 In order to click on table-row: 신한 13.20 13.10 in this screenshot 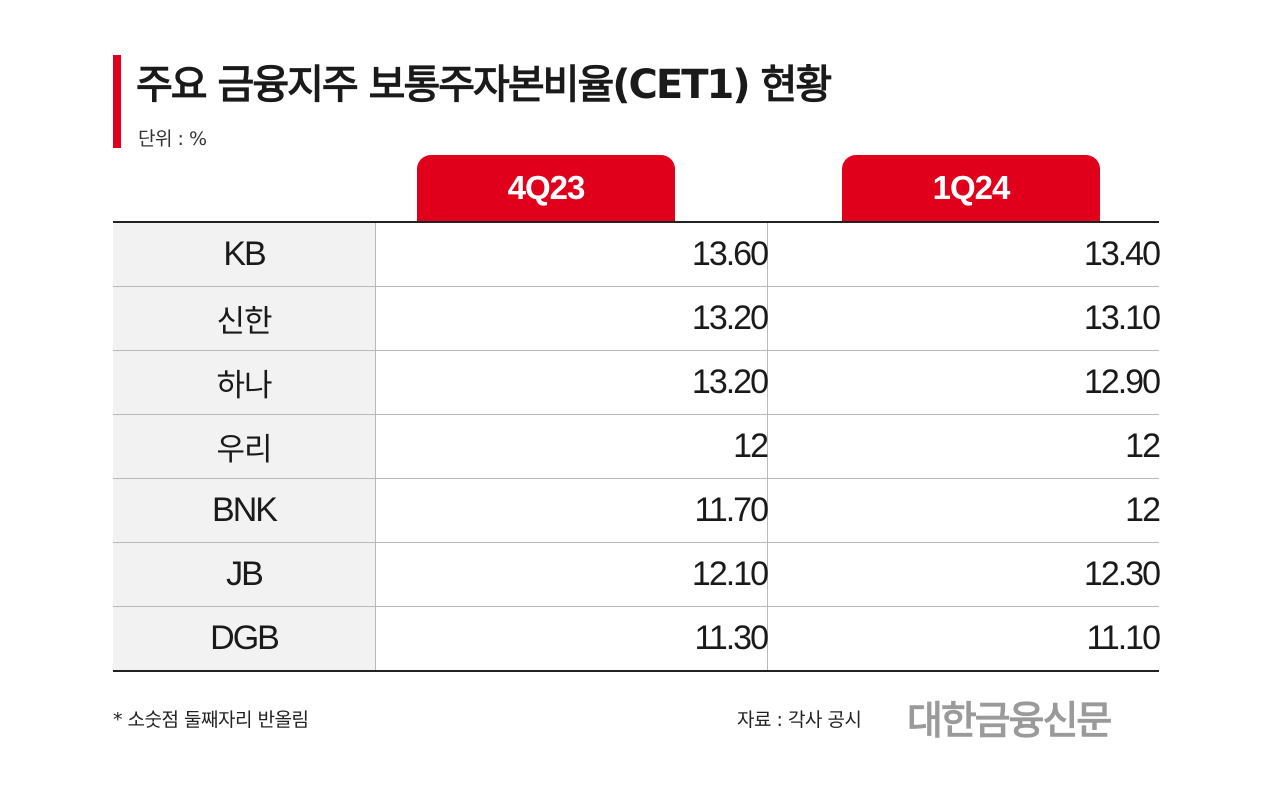, I will do `click(637, 318)`.